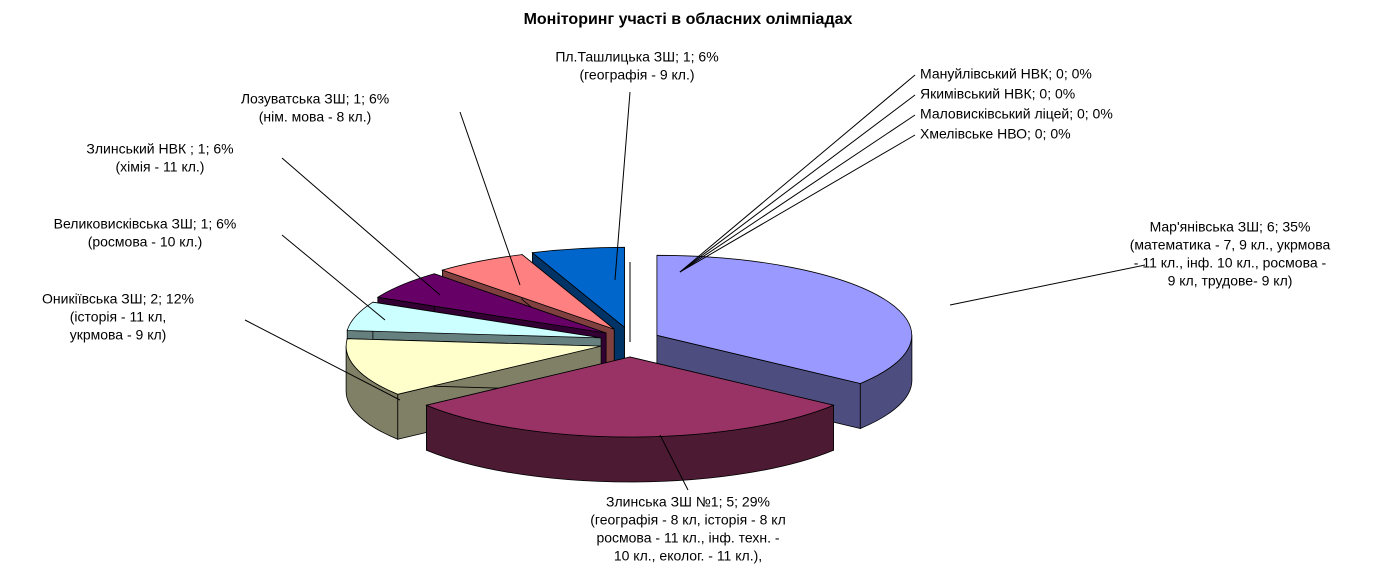 This screenshot has width=1376, height=573. What do you see at coordinates (1230, 281) in the screenshot?
I see `data-note: 9 кл, трудове- 9 кл)` at bounding box center [1230, 281].